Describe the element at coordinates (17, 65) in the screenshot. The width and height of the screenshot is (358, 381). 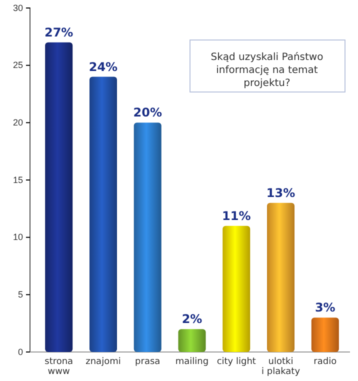
I see `y-tick-label: 25` at that location.